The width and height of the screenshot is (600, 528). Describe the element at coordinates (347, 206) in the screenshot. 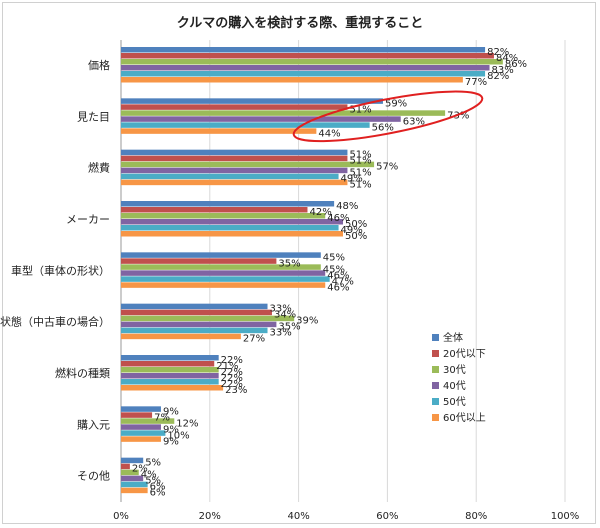

I see `value-label: 48%` at that location.